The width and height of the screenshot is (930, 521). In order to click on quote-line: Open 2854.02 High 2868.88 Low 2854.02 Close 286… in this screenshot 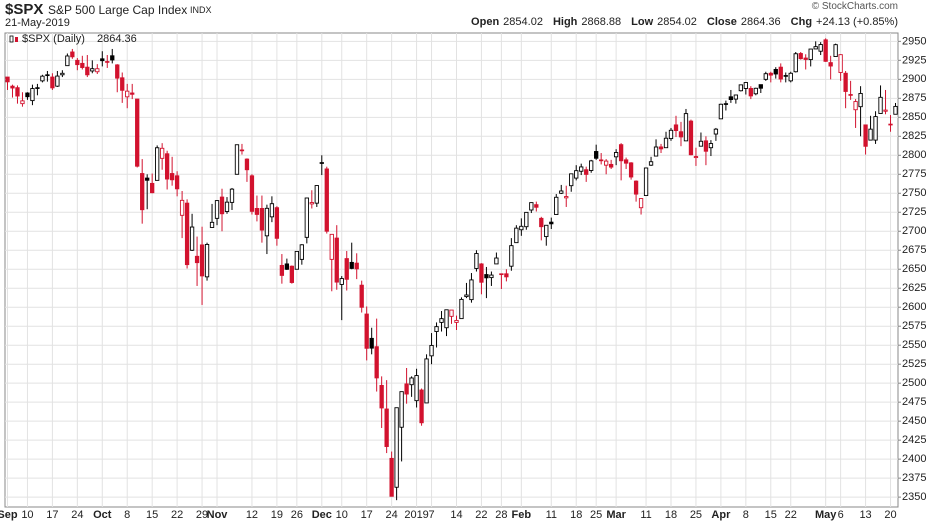, I will do `click(681, 22)`.